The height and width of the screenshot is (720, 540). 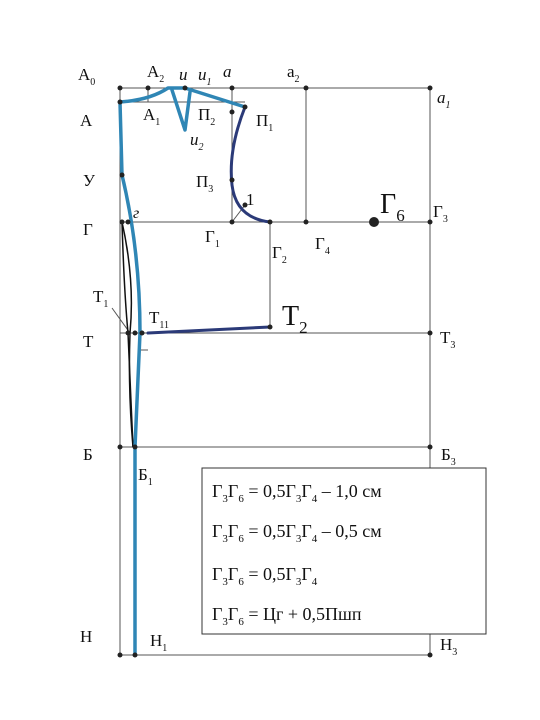 I want to click on point-label: a2, so click(x=293, y=73).